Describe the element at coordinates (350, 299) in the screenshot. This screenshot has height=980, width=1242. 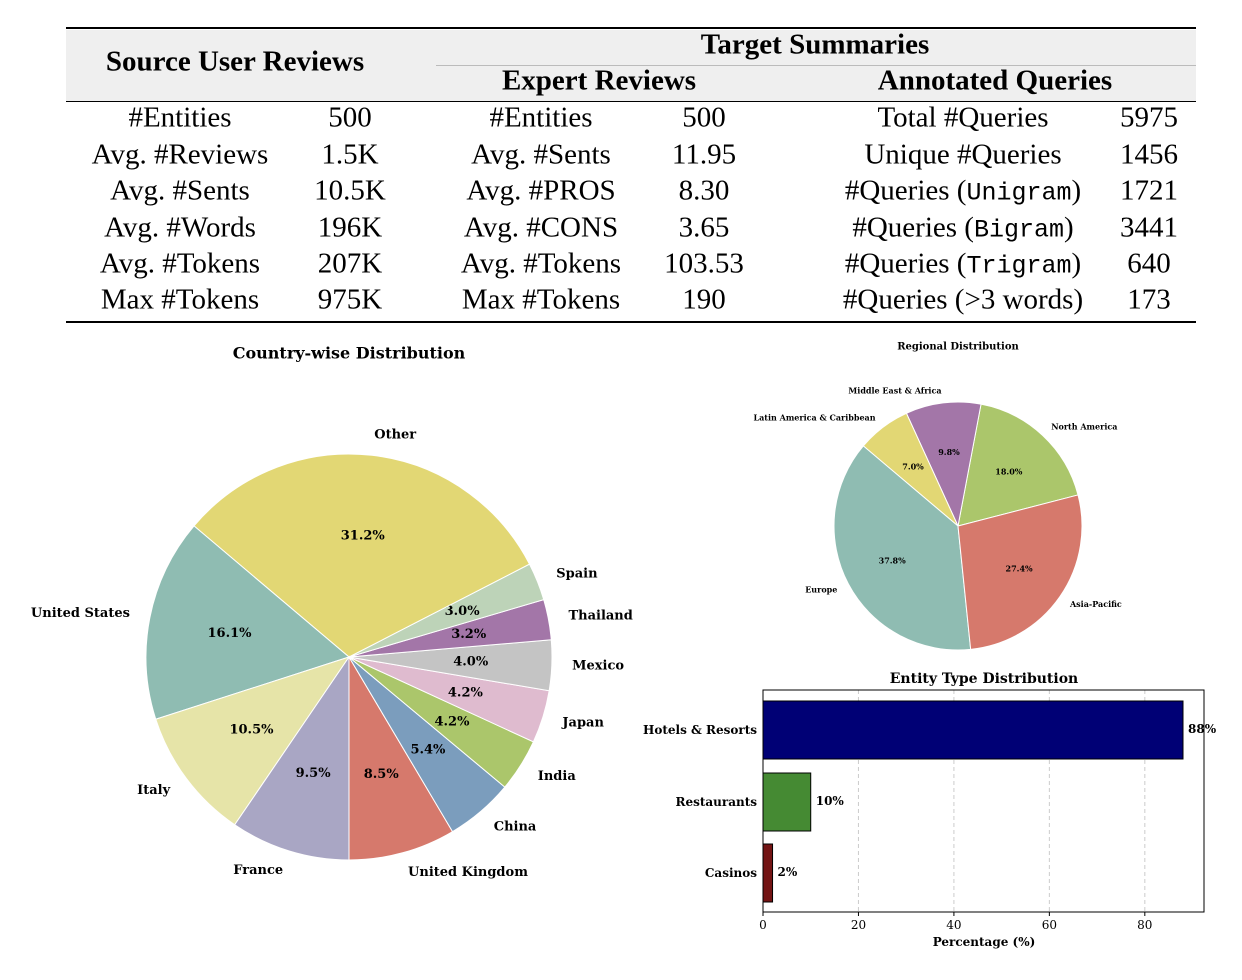
I see `source-row-value: 975K` at that location.